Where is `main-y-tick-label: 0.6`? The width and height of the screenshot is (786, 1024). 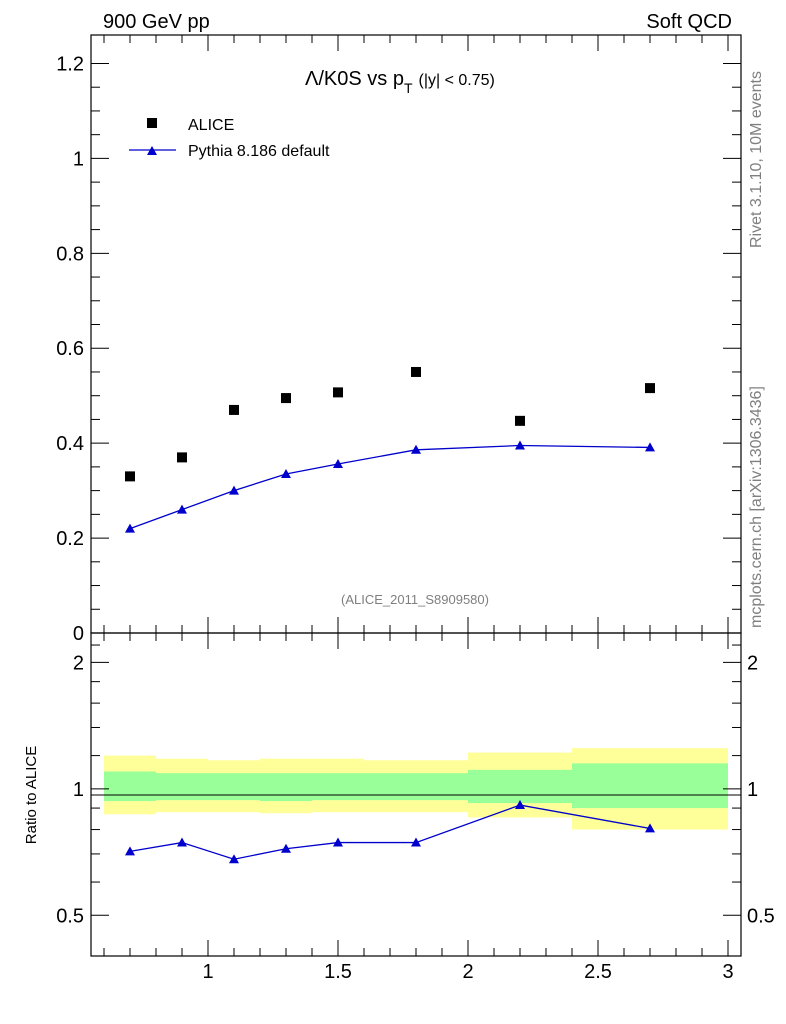 main-y-tick-label: 0.6 is located at coordinates (70, 349).